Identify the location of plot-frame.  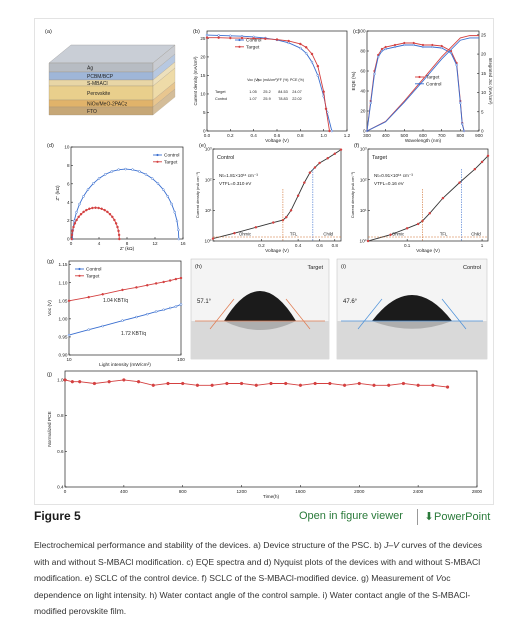
(277, 195).